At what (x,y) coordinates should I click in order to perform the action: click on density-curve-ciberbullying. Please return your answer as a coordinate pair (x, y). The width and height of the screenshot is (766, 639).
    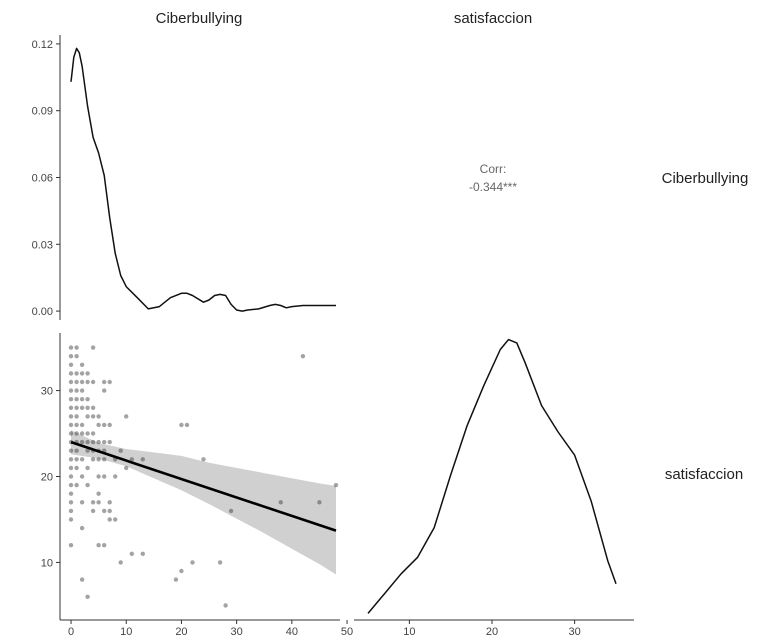
    Looking at the image, I should click on (203, 179).